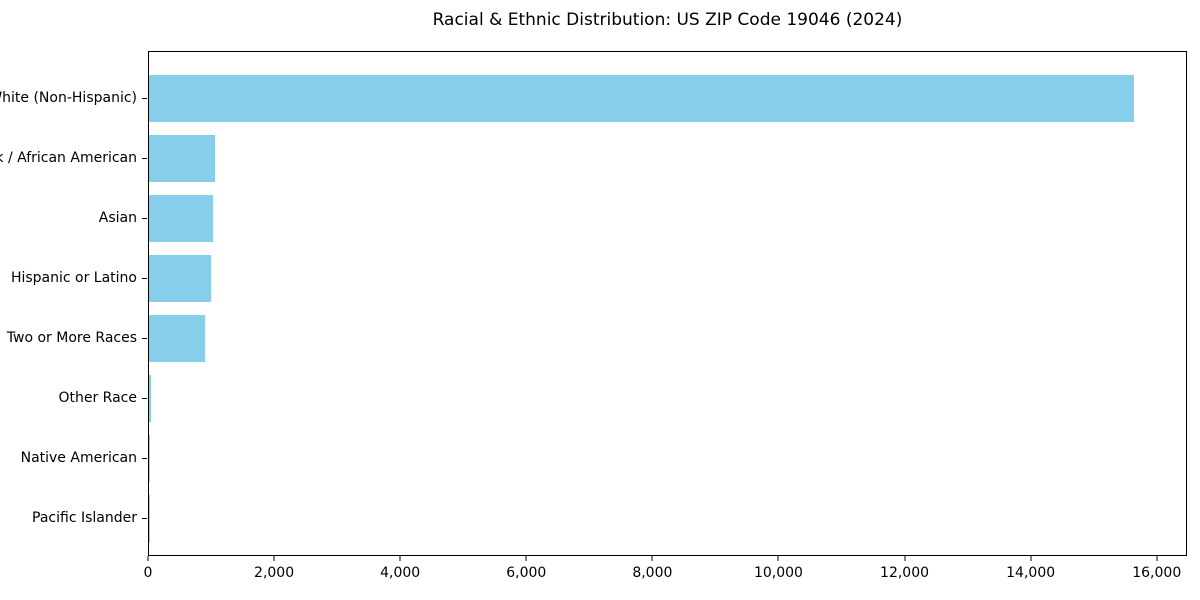 The height and width of the screenshot is (600, 1200). I want to click on x-tick-label: 16,000, so click(1157, 573).